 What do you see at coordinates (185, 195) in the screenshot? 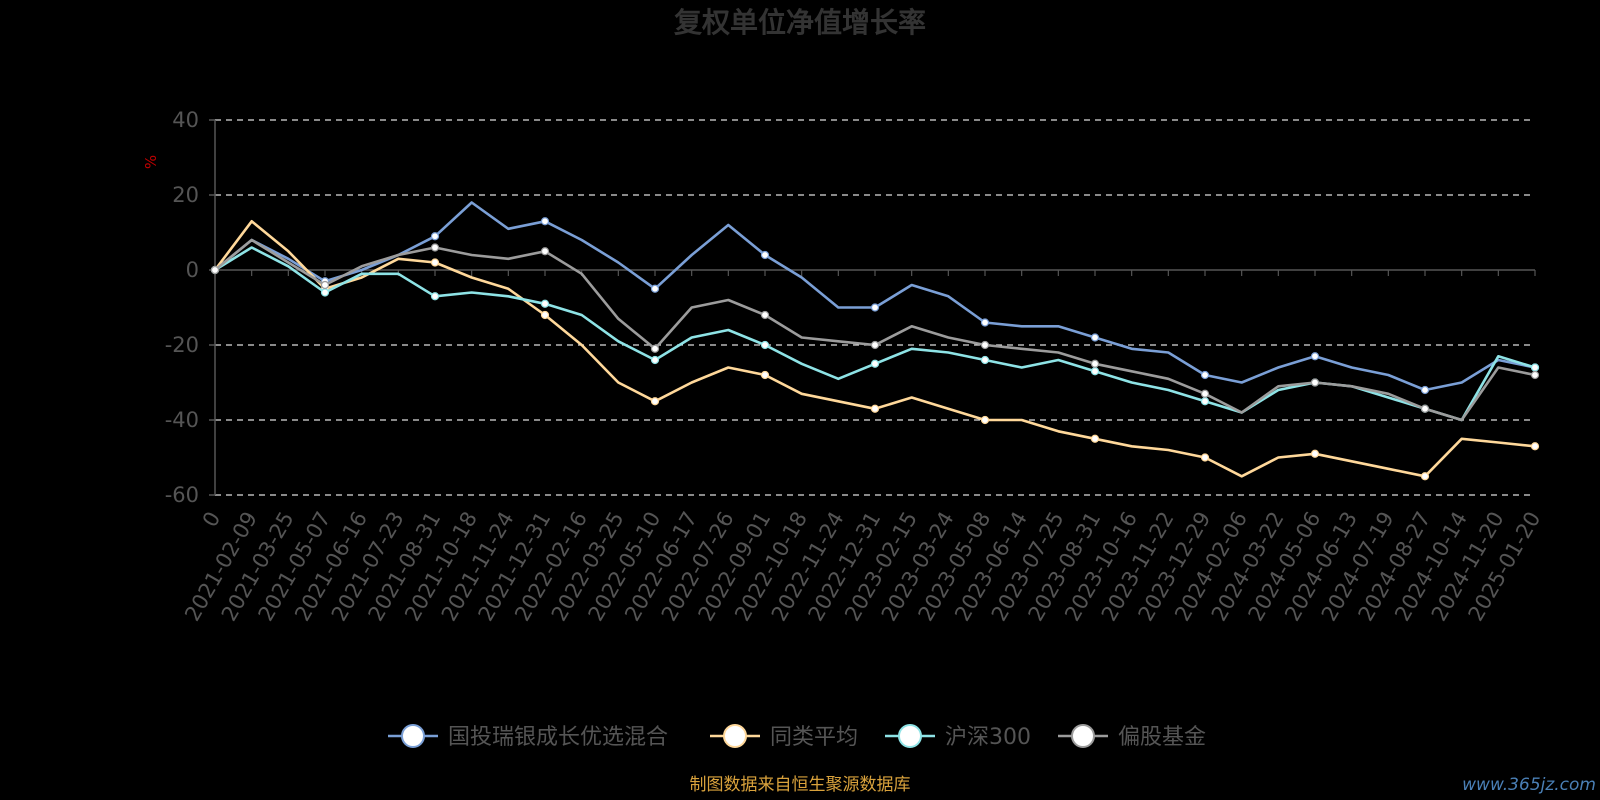
I see `y-tick-label: 20` at bounding box center [185, 195].